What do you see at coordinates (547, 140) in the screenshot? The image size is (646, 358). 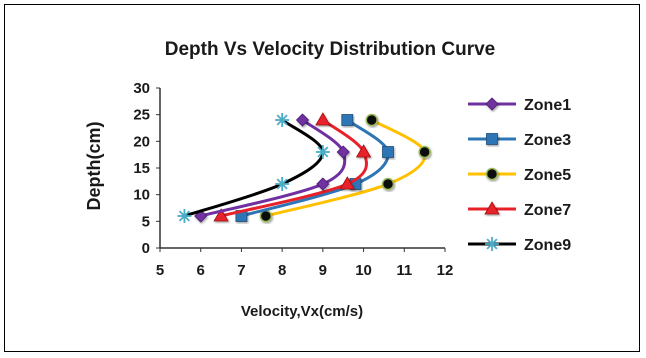 I see `legend-label-zone3: Zone3` at bounding box center [547, 140].